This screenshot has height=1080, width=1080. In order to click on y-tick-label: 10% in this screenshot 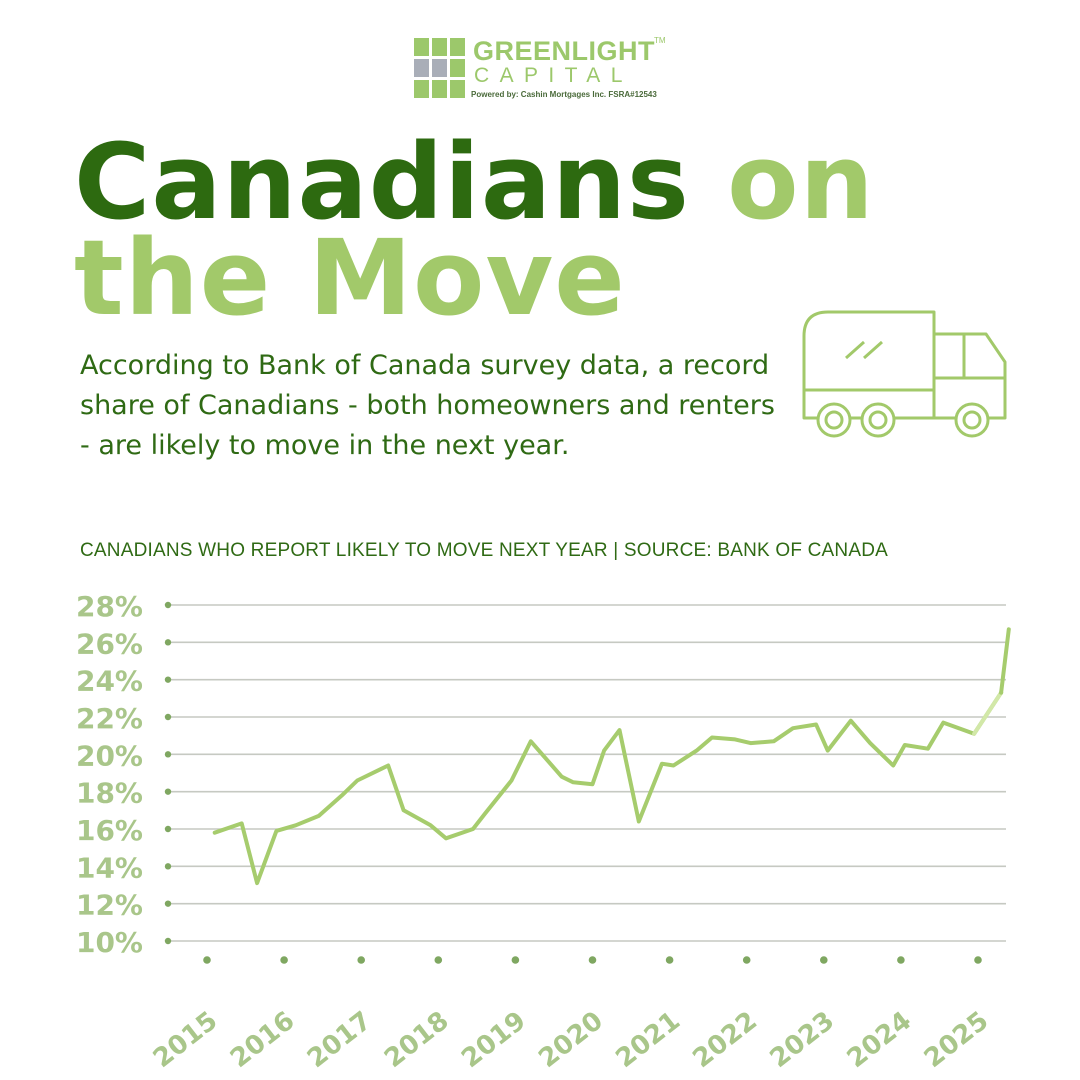, I will do `click(109, 942)`.